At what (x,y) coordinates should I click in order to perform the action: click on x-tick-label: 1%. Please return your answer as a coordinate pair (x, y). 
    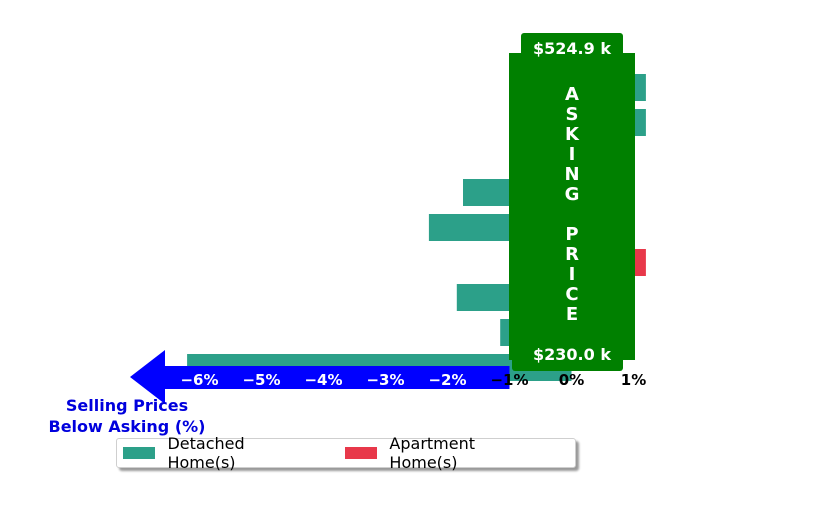
    Looking at the image, I should click on (633, 380).